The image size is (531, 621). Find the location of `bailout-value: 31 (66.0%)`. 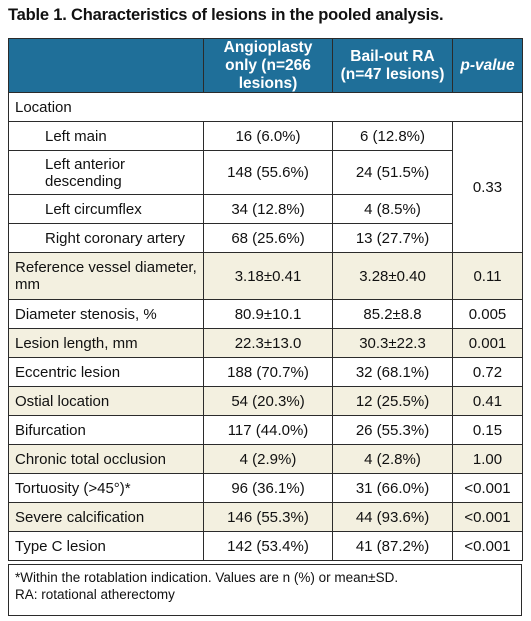

bailout-value: 31 (66.0%) is located at coordinates (392, 488).